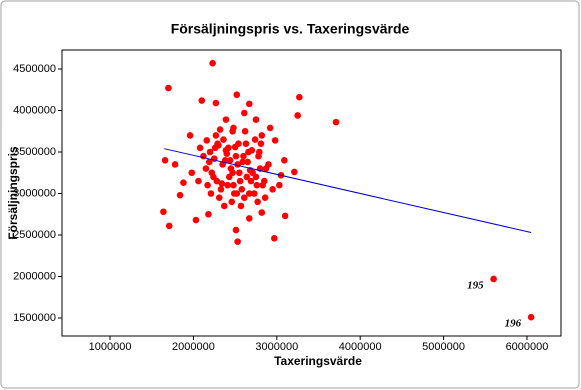  What do you see at coordinates (318, 361) in the screenshot?
I see `x-axis-label: Taxeringsvärde` at bounding box center [318, 361].